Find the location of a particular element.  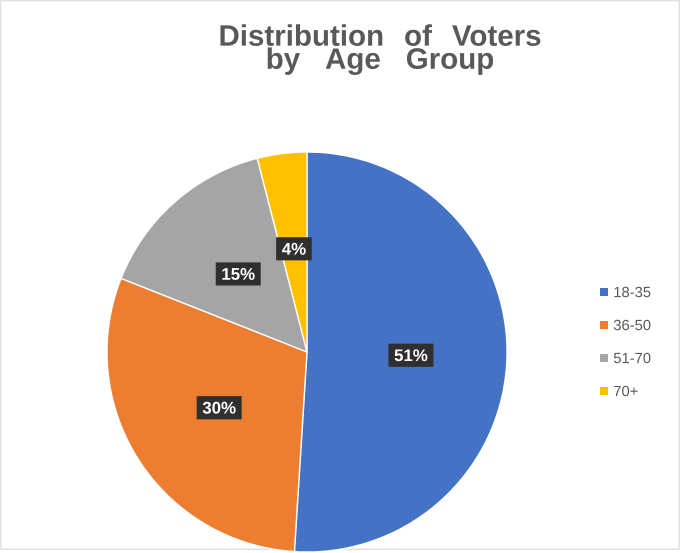

chart-title: Distribution of Voters by Age Group is located at coordinates (380, 50).